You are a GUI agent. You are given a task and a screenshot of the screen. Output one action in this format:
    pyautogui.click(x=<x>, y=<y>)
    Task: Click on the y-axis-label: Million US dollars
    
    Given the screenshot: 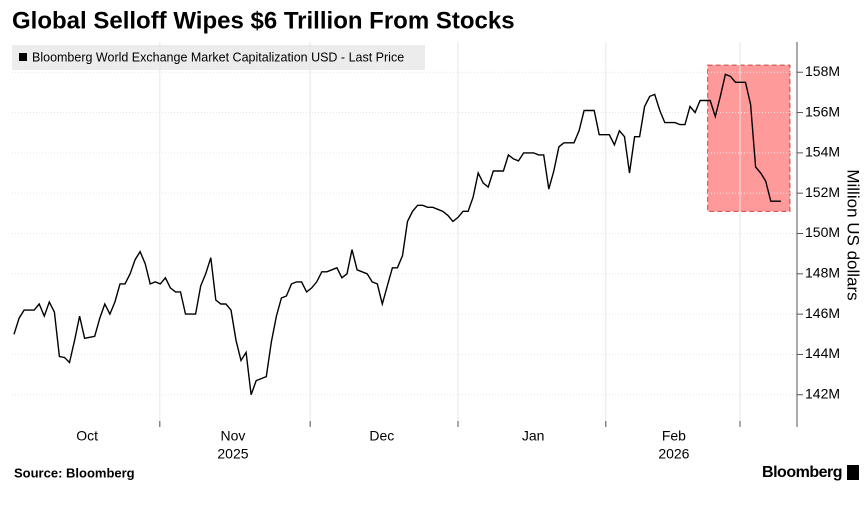 What is the action you would take?
    pyautogui.click(x=853, y=234)
    